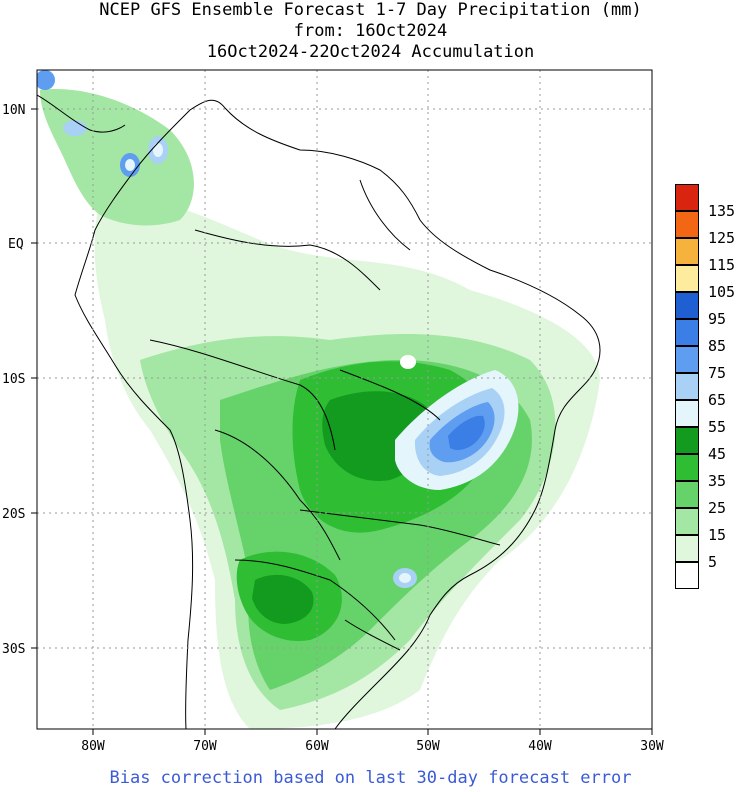 The height and width of the screenshot is (792, 741). What do you see at coordinates (130, 165) in the screenshot?
I see `precip-spot-panama-core` at bounding box center [130, 165].